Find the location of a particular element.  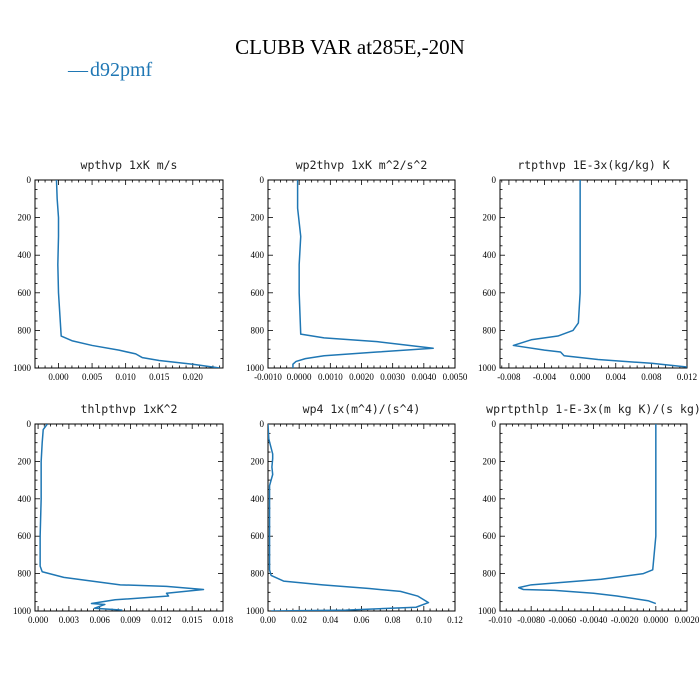

x-tick-label: -0.008 is located at coordinates (509, 377).